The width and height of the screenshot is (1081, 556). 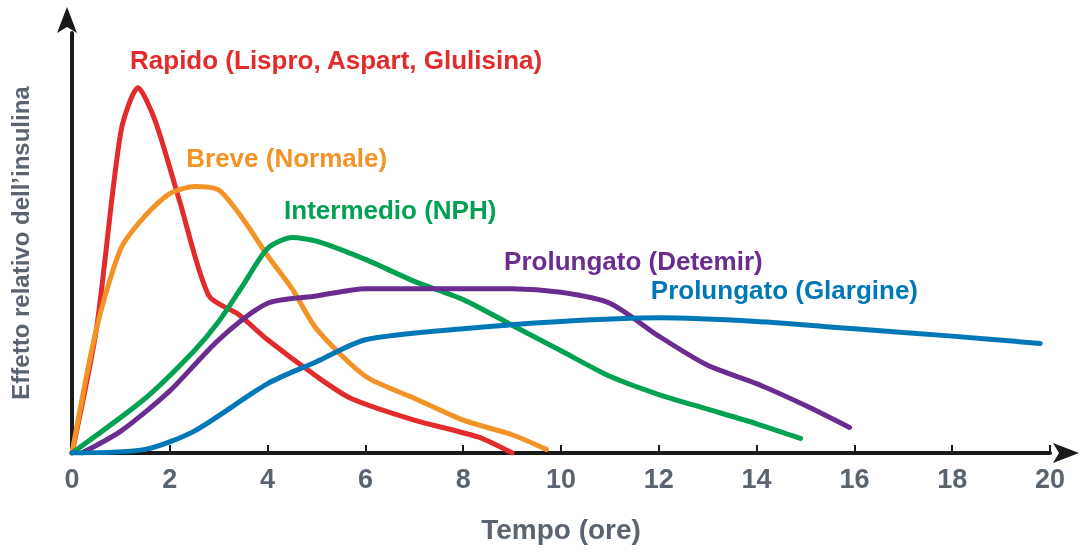 I want to click on x-tick-label: 18, so click(x=952, y=478).